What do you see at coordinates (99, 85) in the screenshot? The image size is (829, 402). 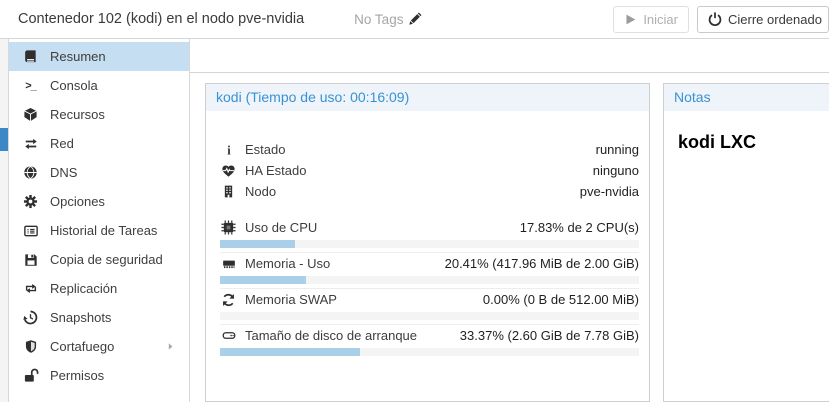 I see `sidebar-item-consola: >_ Consola` at bounding box center [99, 85].